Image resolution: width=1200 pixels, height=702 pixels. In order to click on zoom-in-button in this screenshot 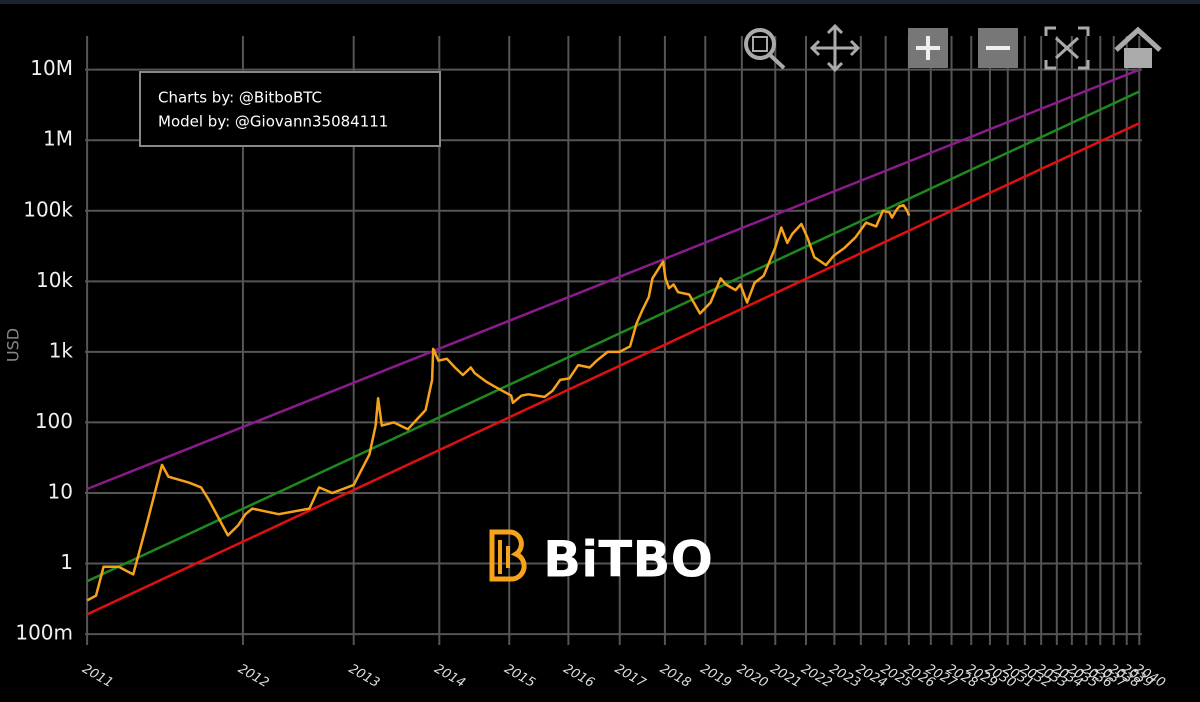, I will do `click(928, 48)`.